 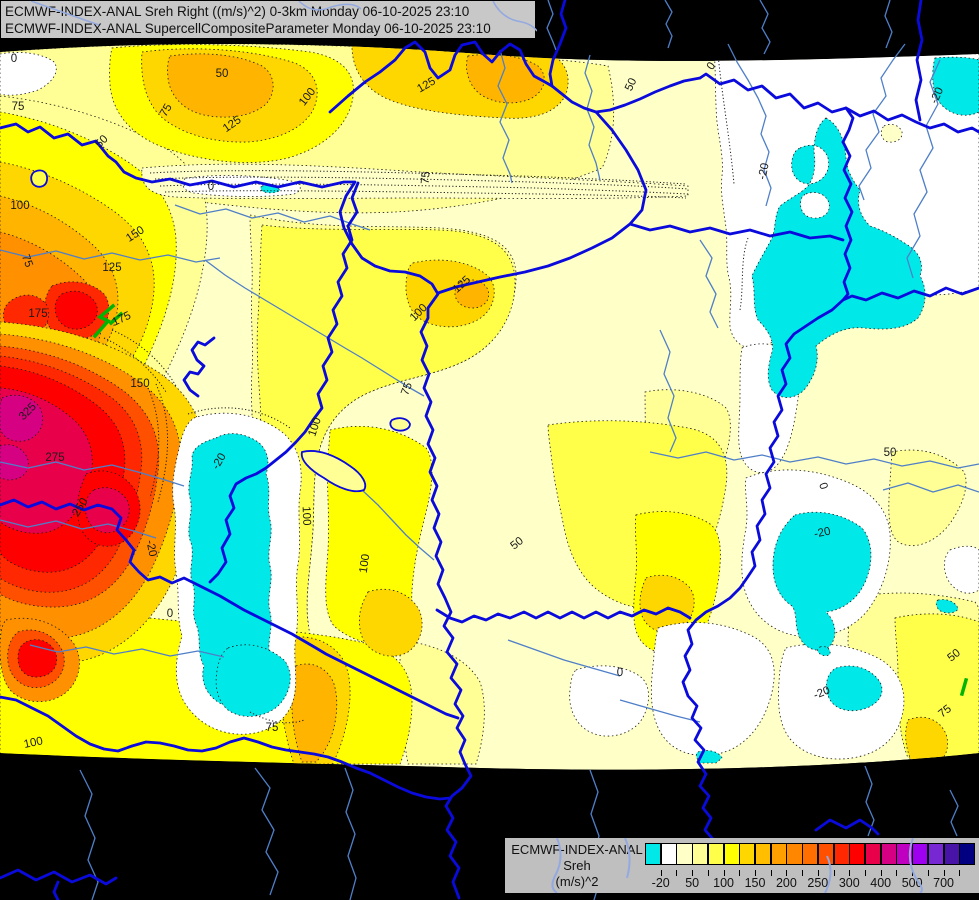 I want to click on legend-text-block: ECMWF-INDEX-ANAL Sreh (m/s)^2, so click(x=577, y=866).